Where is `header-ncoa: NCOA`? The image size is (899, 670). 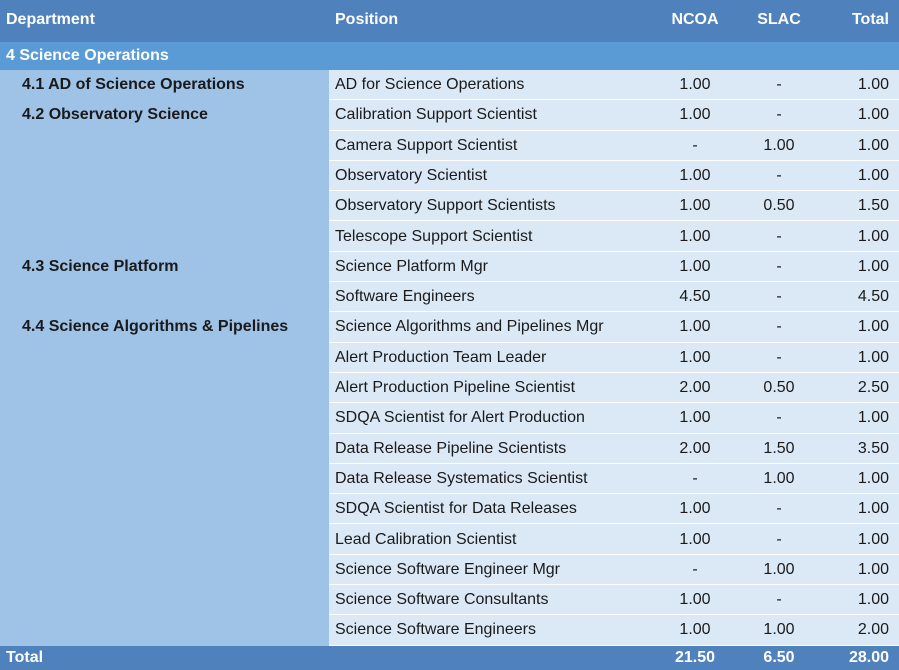 header-ncoa: NCOA is located at coordinates (695, 19).